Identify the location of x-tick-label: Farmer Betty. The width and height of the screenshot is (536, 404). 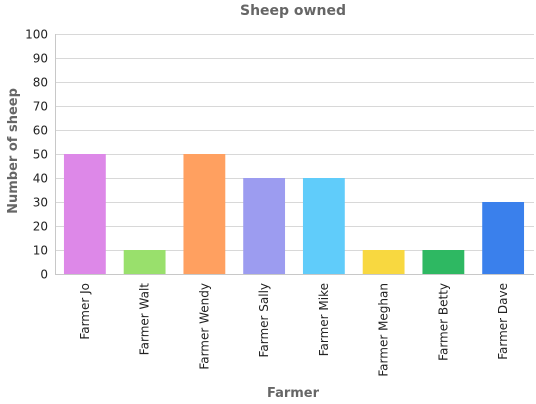
(443, 322).